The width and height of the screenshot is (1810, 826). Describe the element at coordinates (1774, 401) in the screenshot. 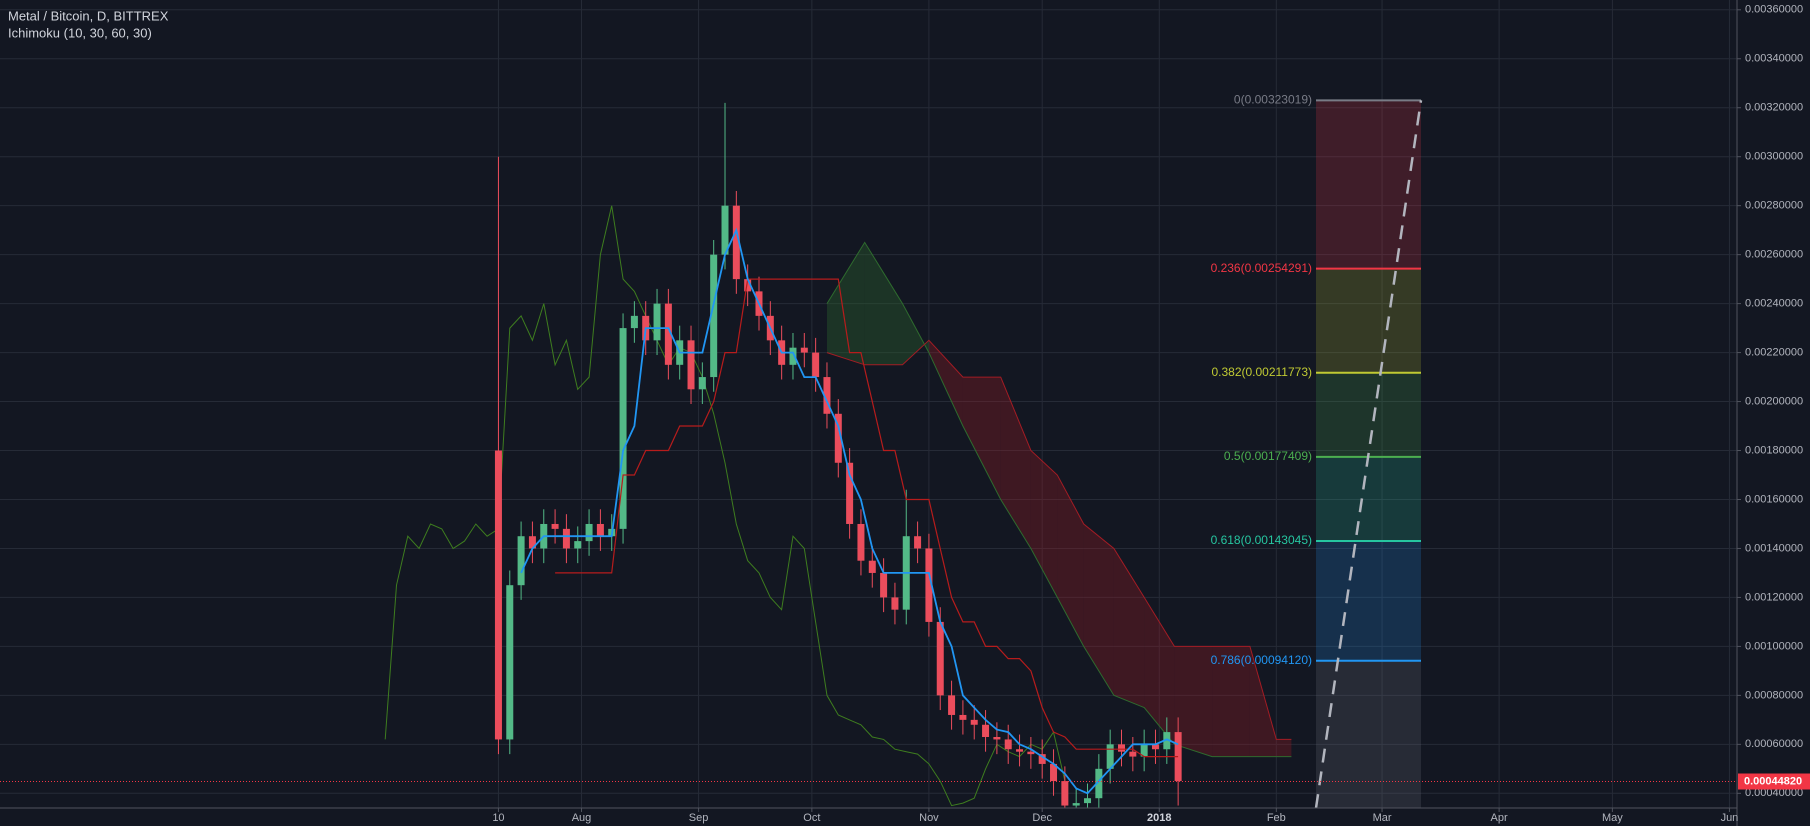

I see `y-tick-label: 0.00200000` at that location.